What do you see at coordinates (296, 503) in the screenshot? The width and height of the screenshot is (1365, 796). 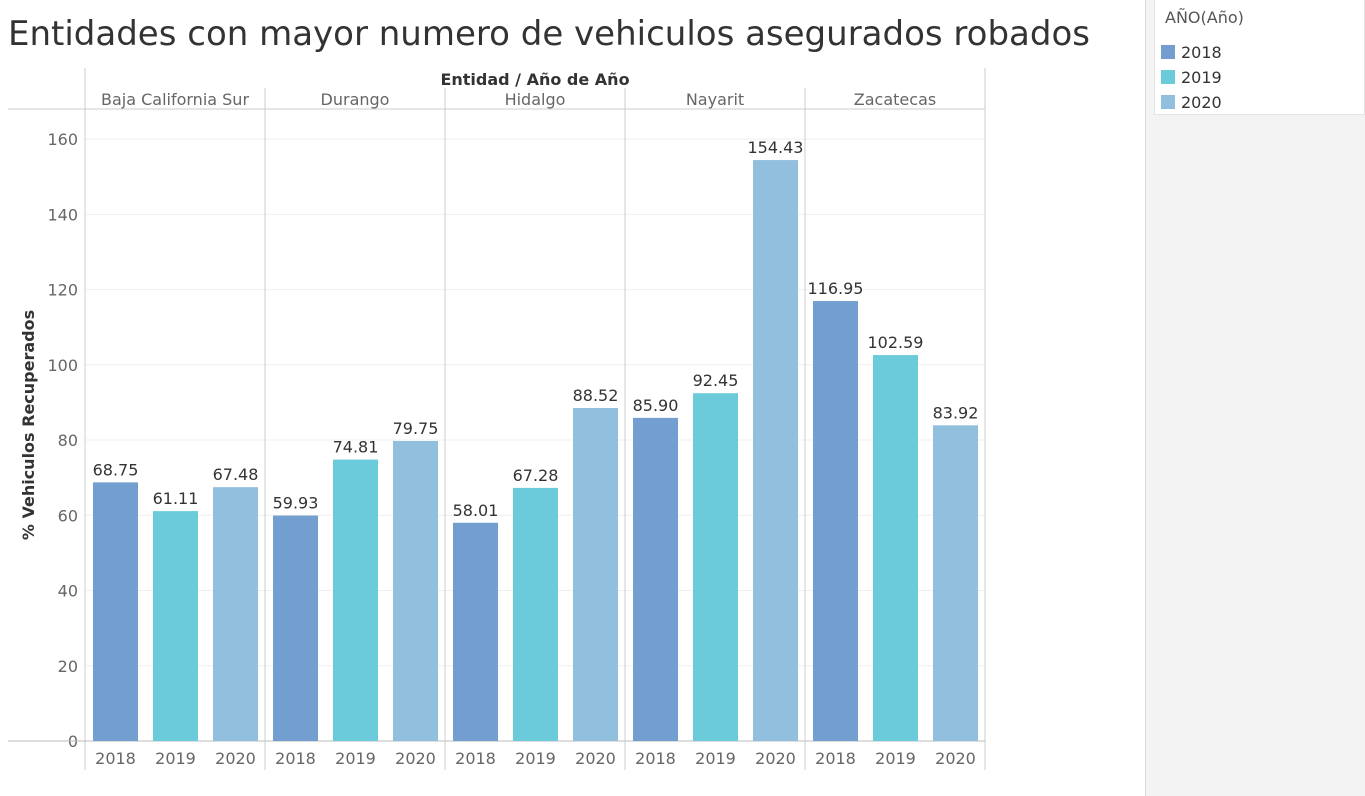 I see `data-label: 59.93` at bounding box center [296, 503].